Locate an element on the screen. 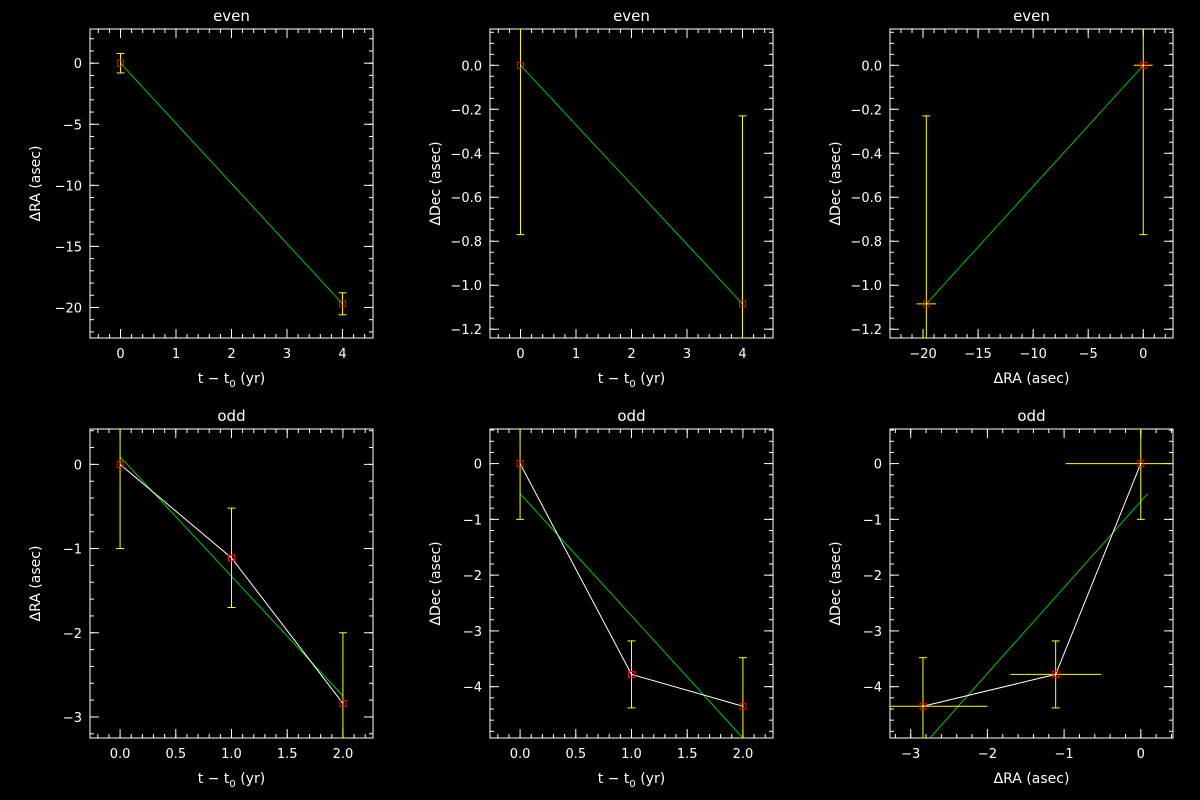 This screenshot has height=800, width=1200. y-tick-label: −1.0 is located at coordinates (466, 286).